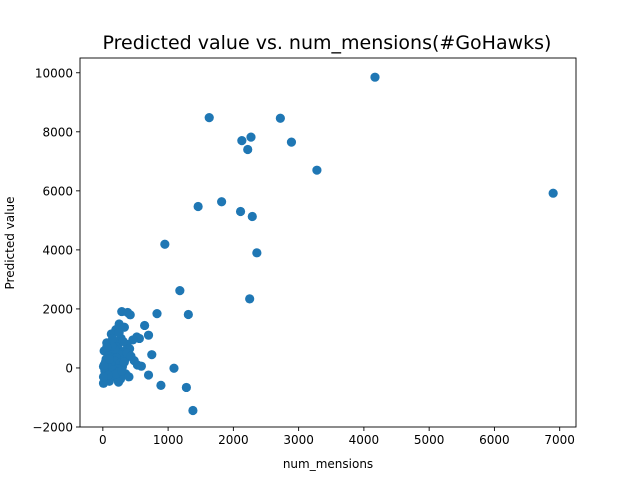 The width and height of the screenshot is (640, 480). Describe the element at coordinates (233, 440) in the screenshot. I see `x-tick-label: 2000` at that location.